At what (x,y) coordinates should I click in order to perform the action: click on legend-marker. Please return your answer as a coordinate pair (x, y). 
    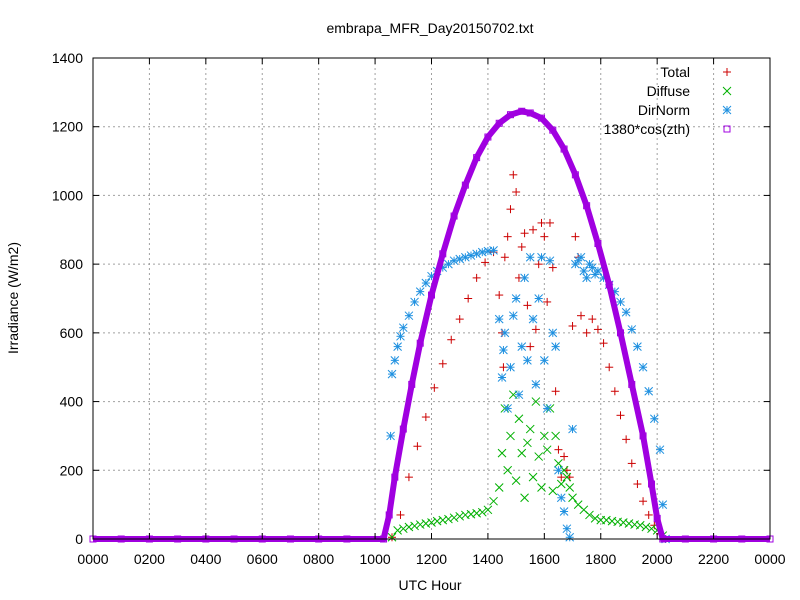
    Looking at the image, I should click on (727, 91).